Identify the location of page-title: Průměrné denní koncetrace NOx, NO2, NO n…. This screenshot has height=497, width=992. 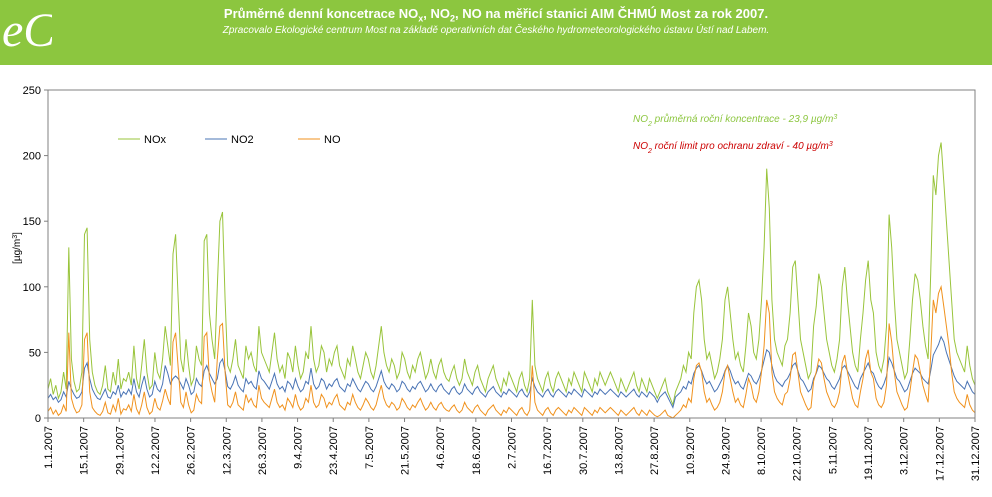
(496, 15).